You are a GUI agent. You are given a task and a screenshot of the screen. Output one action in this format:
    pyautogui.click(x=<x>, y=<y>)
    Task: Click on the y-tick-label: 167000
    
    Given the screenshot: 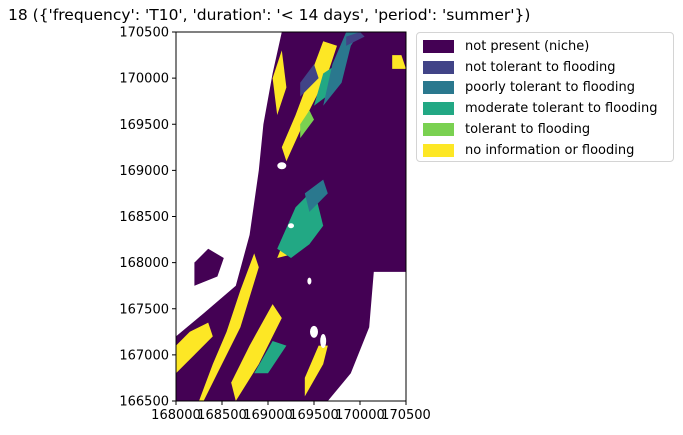 What is the action you would take?
    pyautogui.click(x=144, y=355)
    